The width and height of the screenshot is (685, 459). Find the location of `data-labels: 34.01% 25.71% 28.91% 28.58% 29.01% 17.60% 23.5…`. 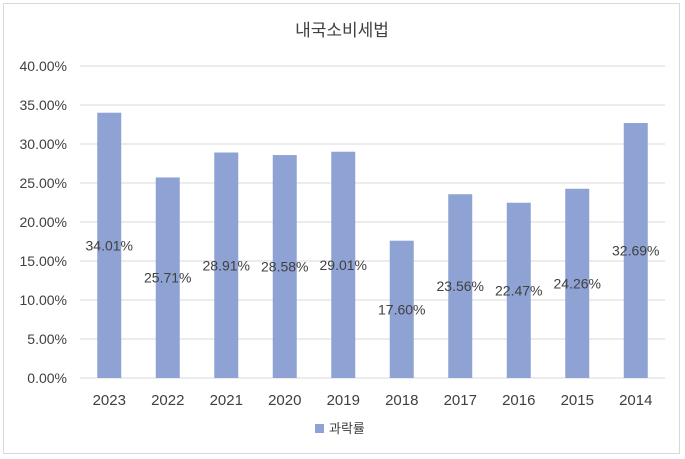

data-labels: 34.01% 25.71% 28.91% 28.58% 29.01% 17.60% 23.5… is located at coordinates (373, 277).